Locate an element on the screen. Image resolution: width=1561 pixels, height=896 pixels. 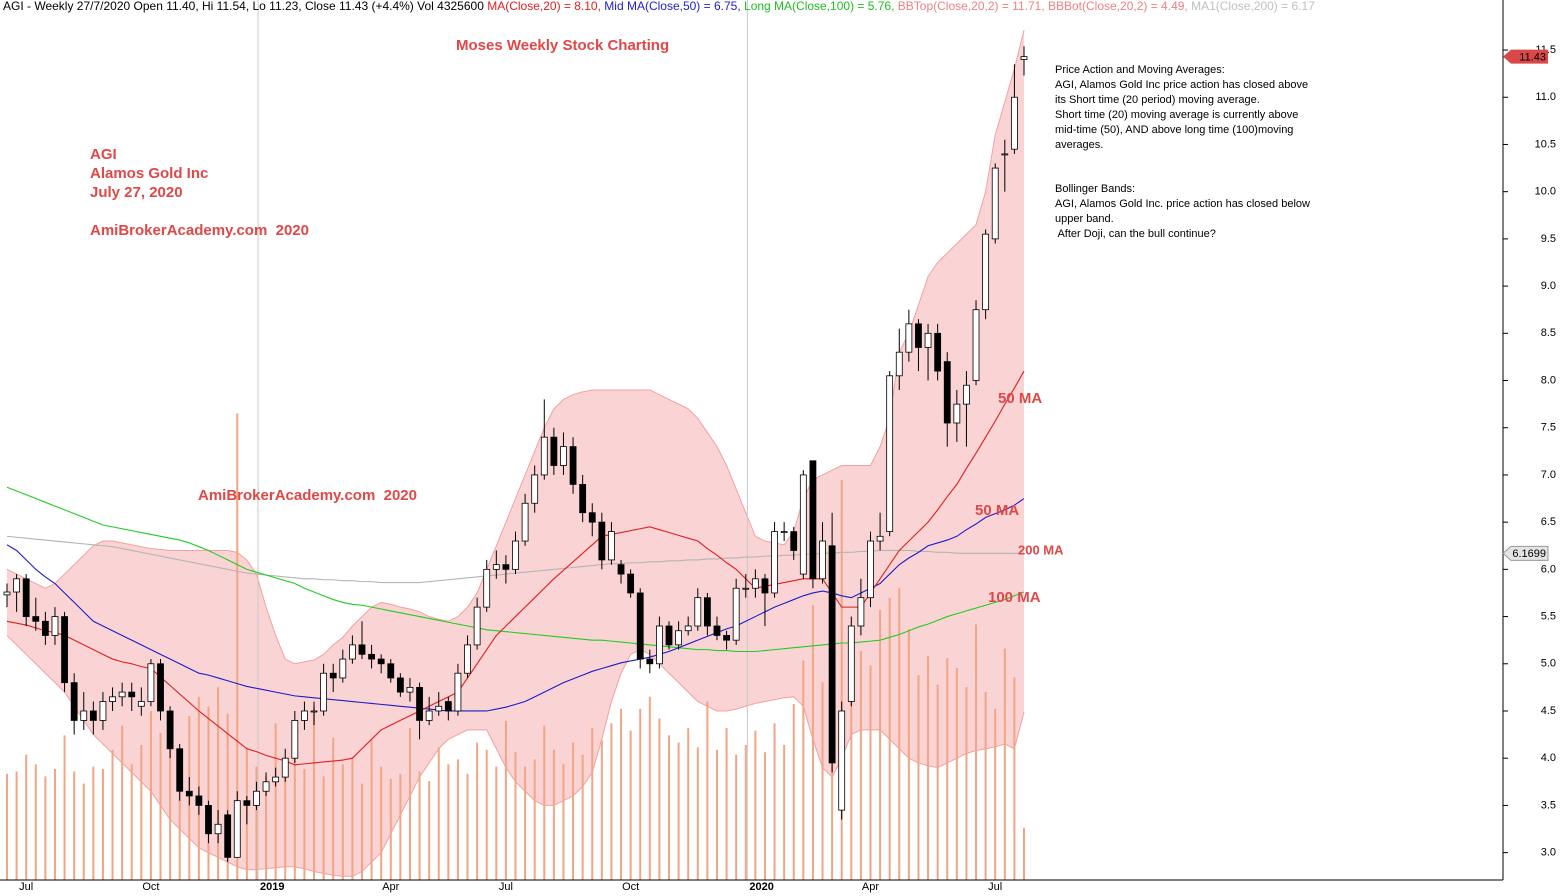
x-tick-label: Oct is located at coordinates (630, 887).